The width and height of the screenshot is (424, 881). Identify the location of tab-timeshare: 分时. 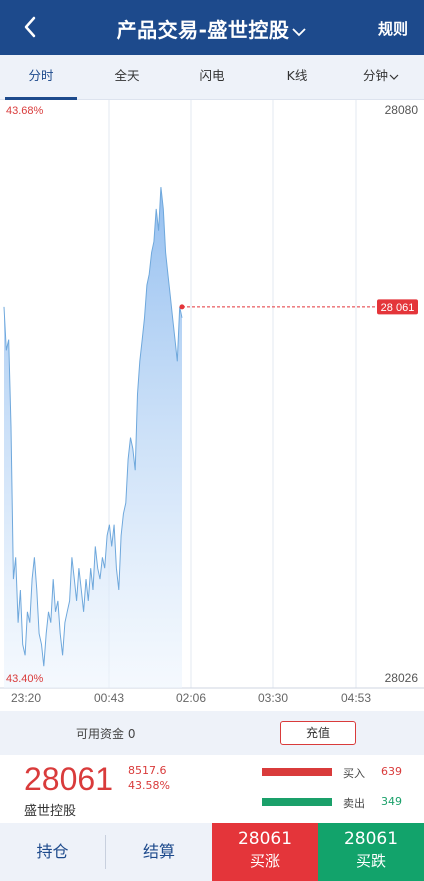
(41, 77).